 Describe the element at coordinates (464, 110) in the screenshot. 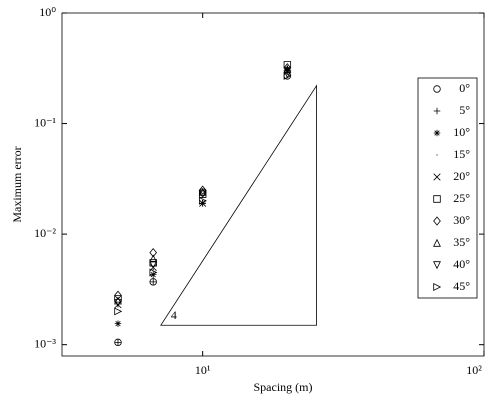

I see `legend-label: 5°` at that location.